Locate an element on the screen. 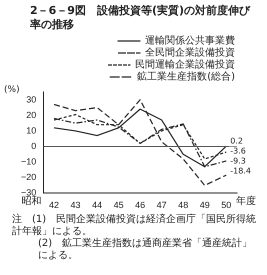 Image resolution: width=267 pixels, height=275 pixels. legend-label: 運輸関係公共事業費 is located at coordinates (190, 40).